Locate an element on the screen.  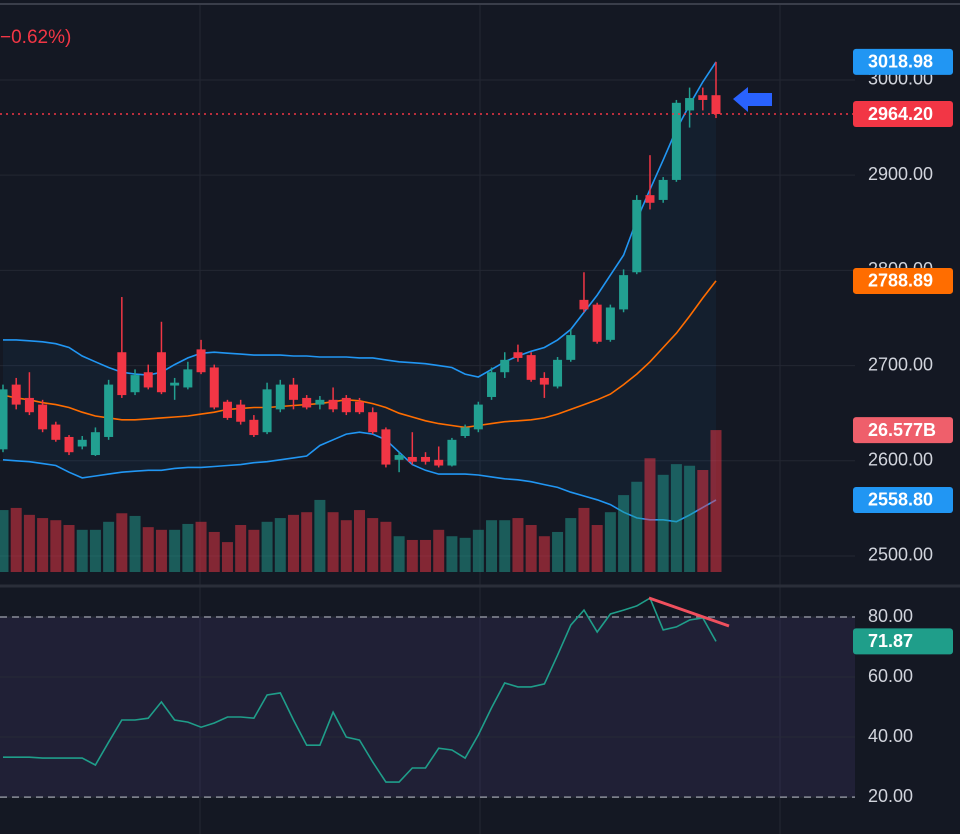
rsi-tick-label: 20.00 is located at coordinates (890, 796).